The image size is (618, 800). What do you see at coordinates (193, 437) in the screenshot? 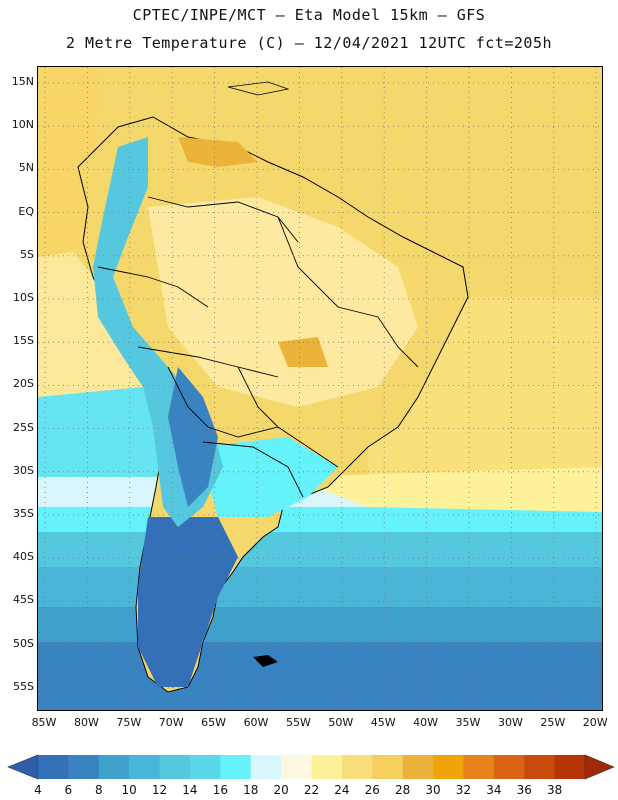
I see `andes-colder` at bounding box center [193, 437].